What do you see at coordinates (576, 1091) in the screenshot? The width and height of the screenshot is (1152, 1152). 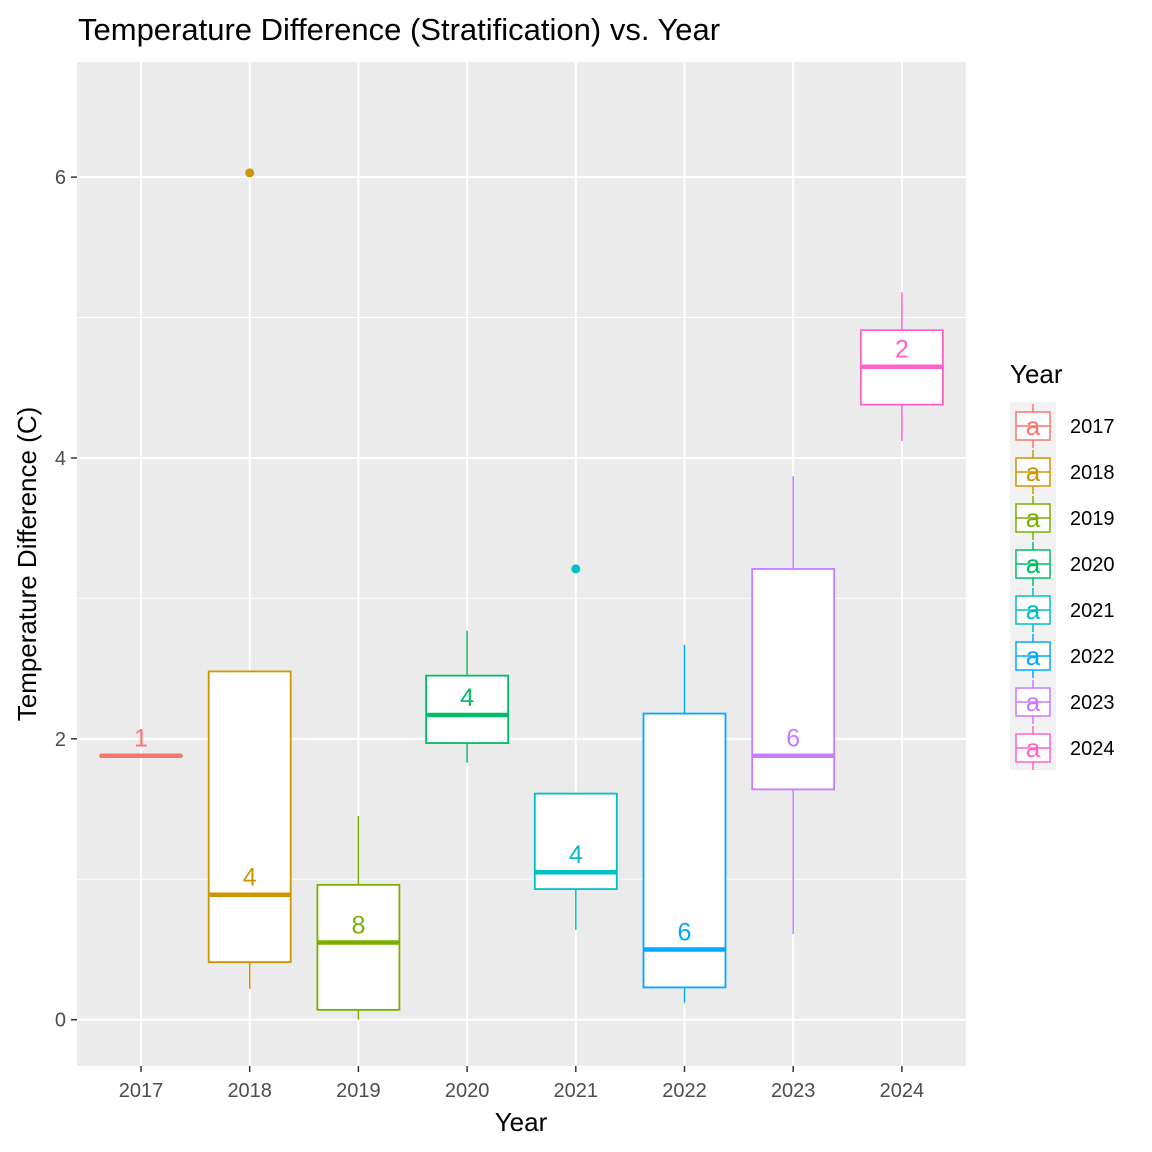 I see `x-tick-label: 2021` at bounding box center [576, 1091].